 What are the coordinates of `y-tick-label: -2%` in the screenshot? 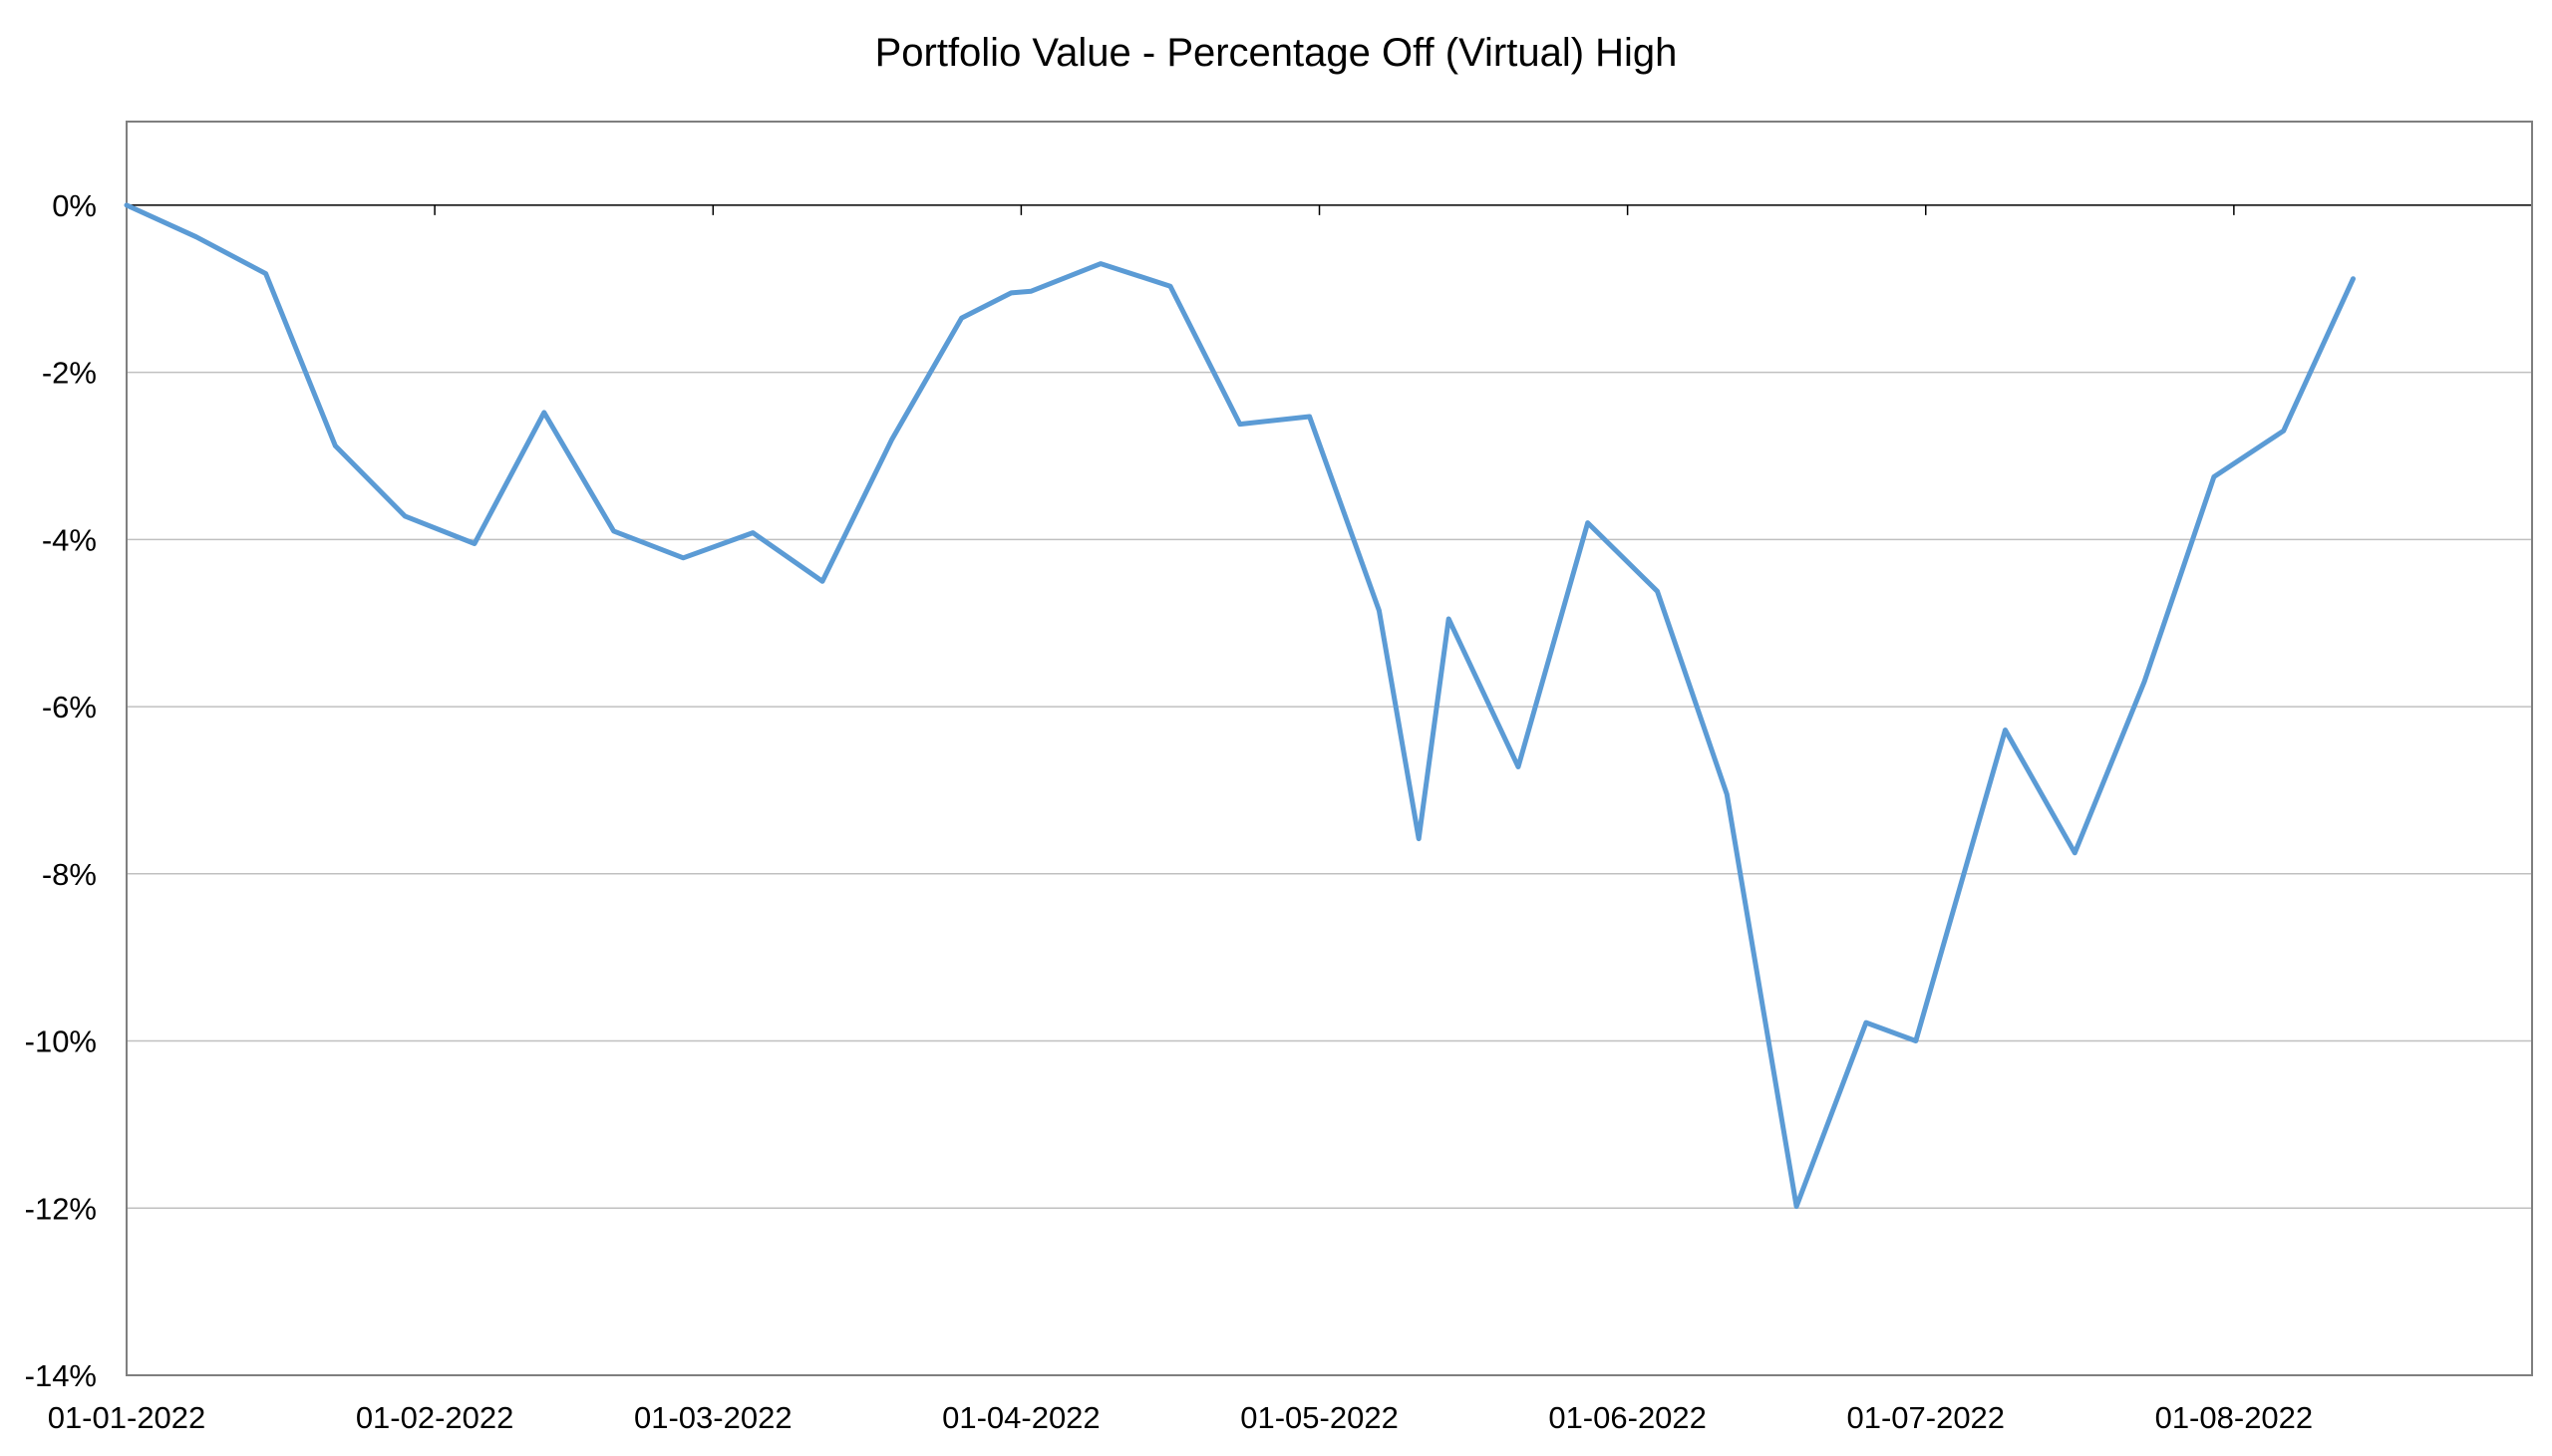 It's located at (69, 373).